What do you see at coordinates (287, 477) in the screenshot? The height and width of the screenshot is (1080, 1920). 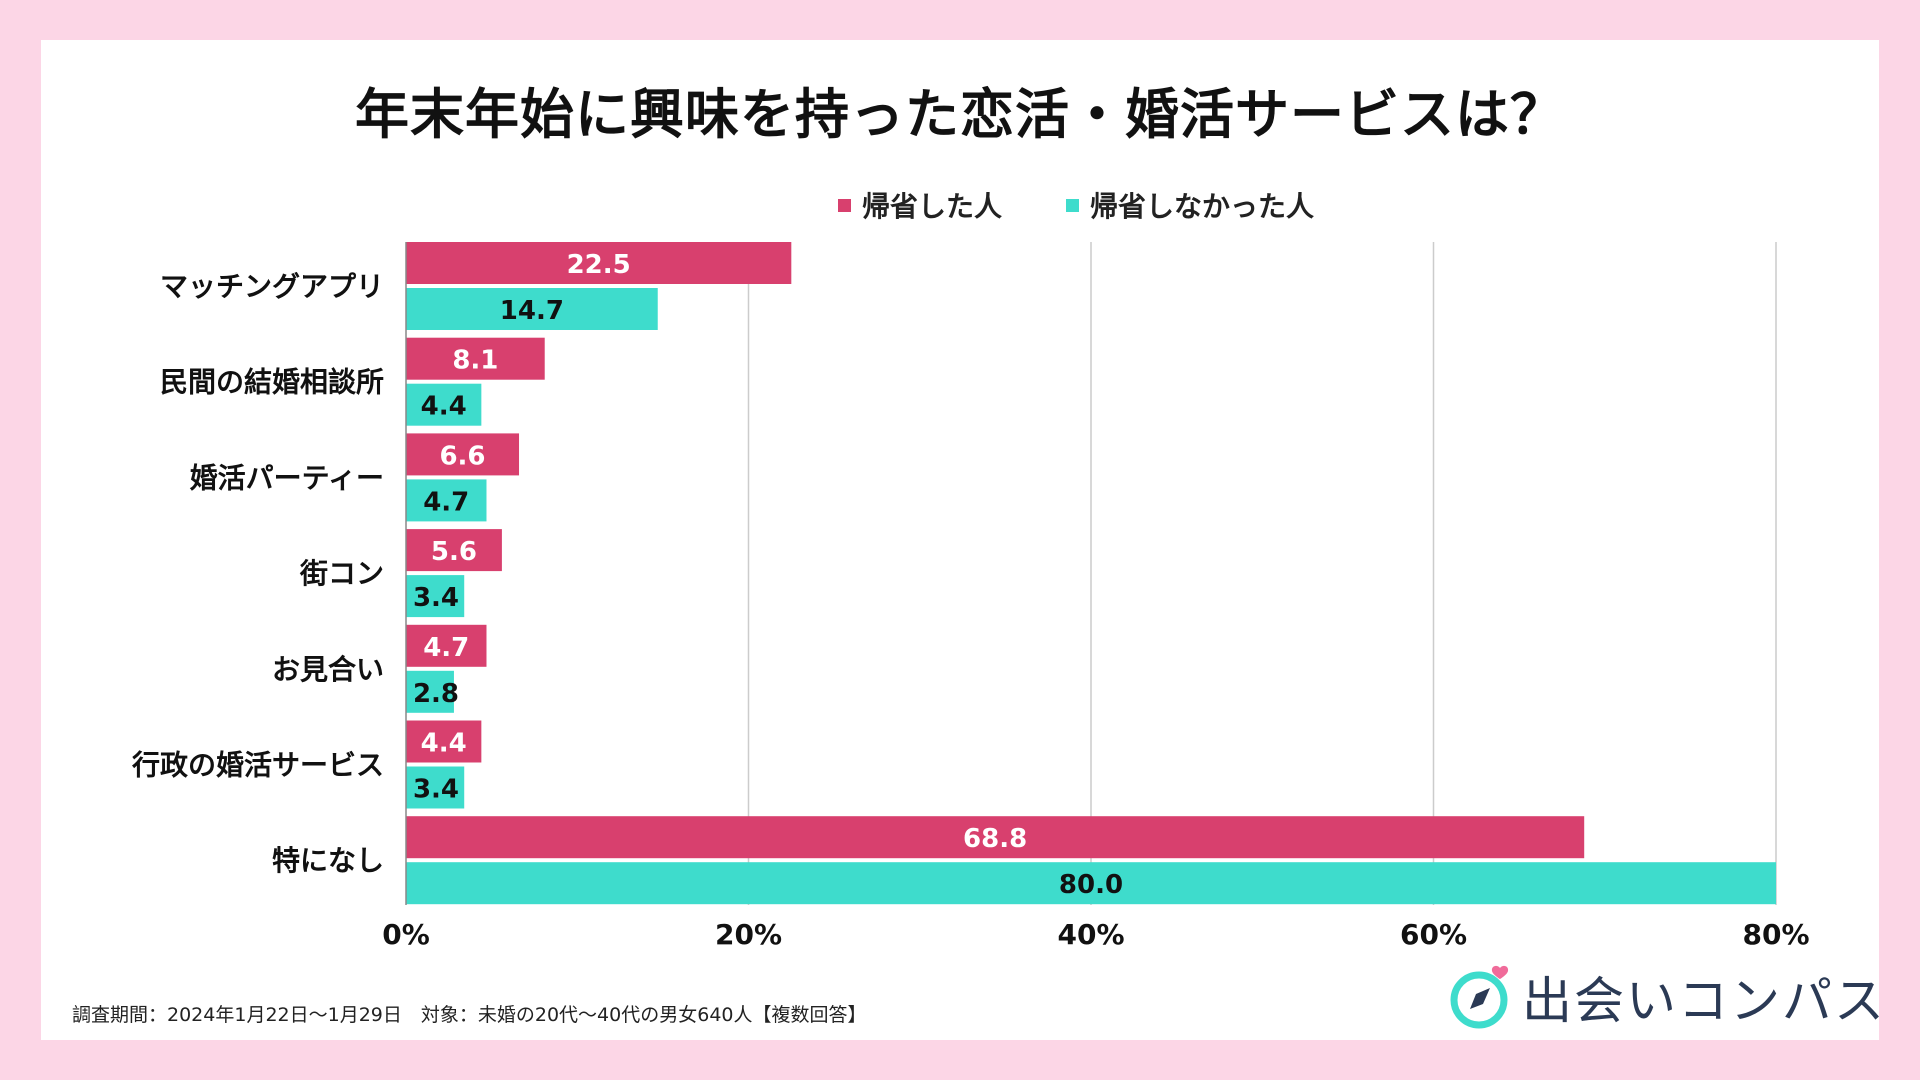 I see `category-label: 婚活パーティー` at bounding box center [287, 477].